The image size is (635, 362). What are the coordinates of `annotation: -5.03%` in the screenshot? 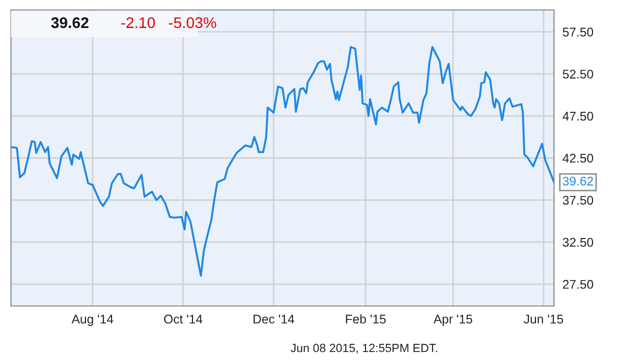 It's located at (192, 22).